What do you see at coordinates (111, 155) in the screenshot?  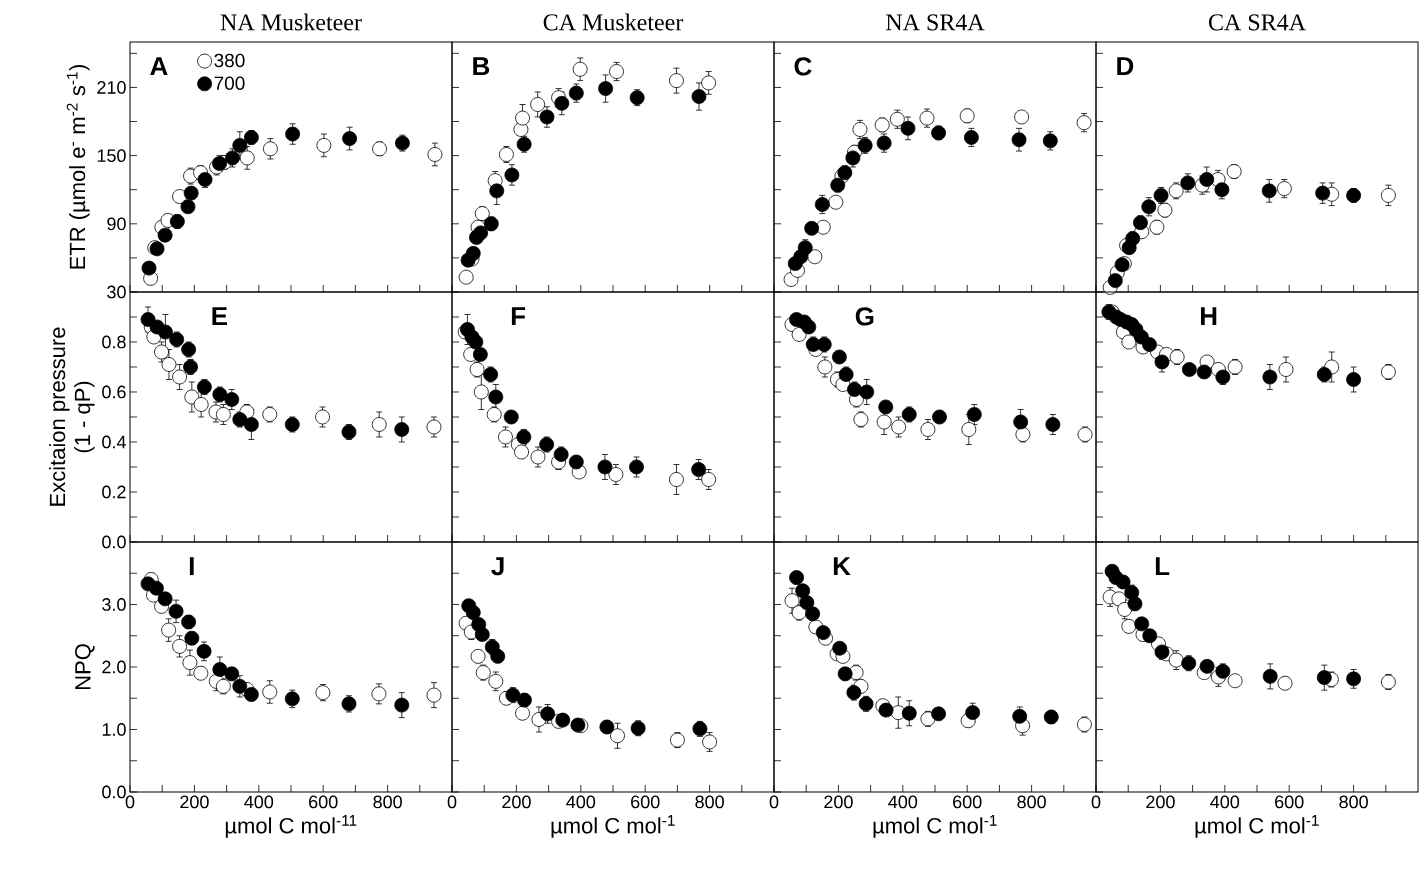 I see `y-tick-label: 150` at bounding box center [111, 155].